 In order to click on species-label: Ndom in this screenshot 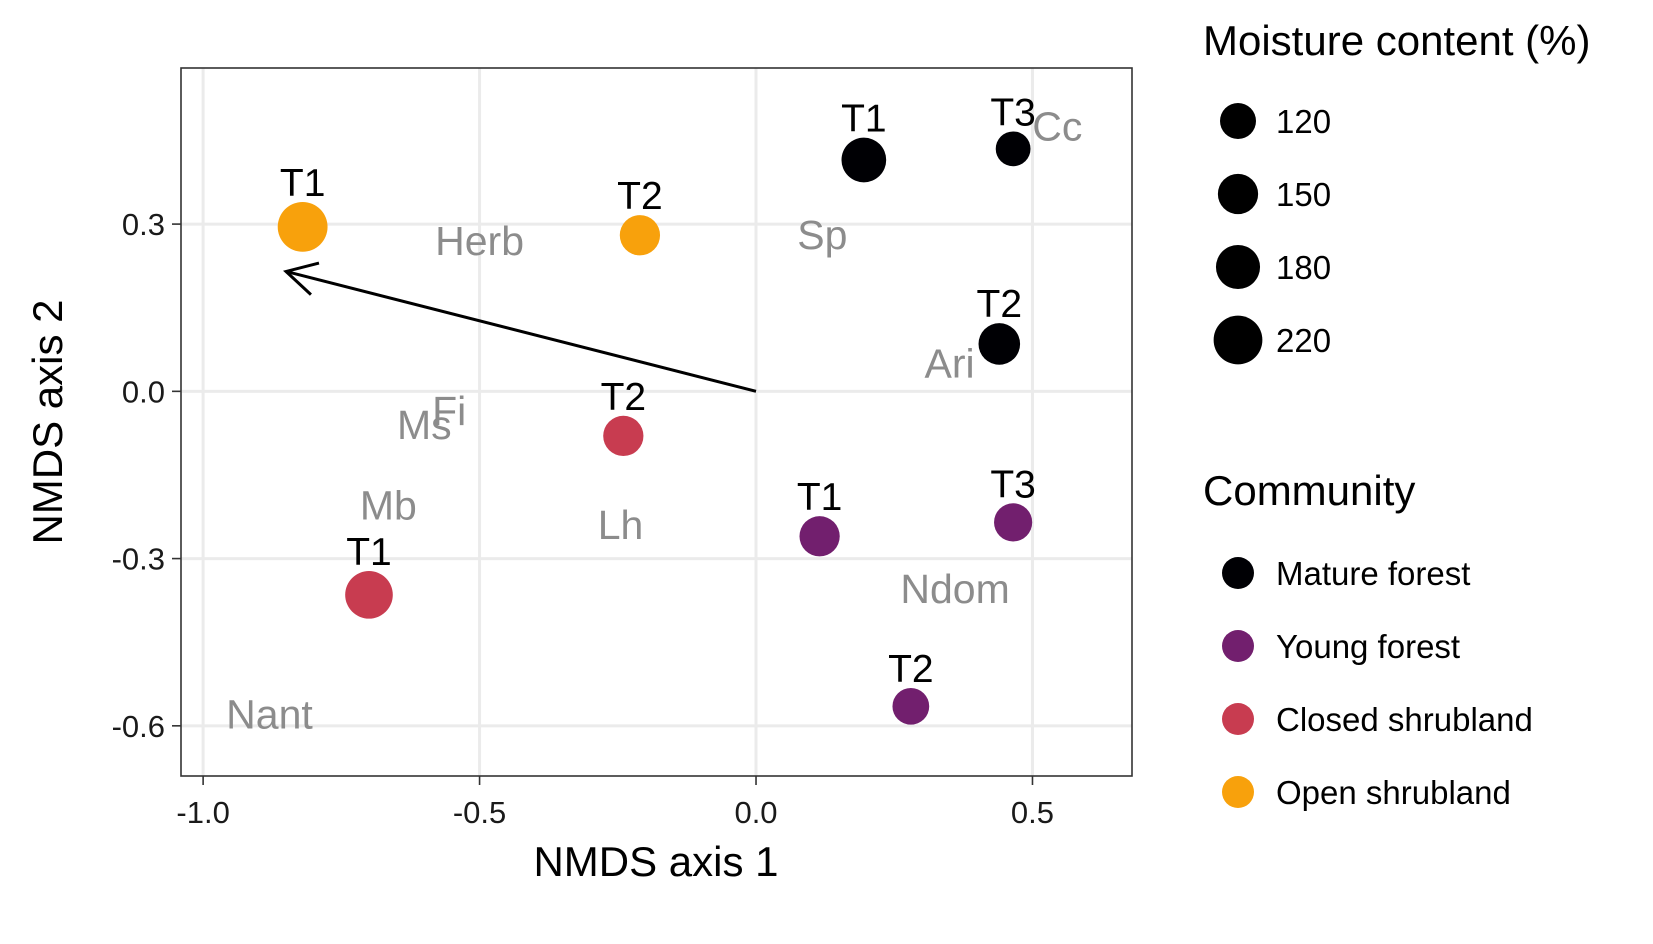, I will do `click(954, 589)`.